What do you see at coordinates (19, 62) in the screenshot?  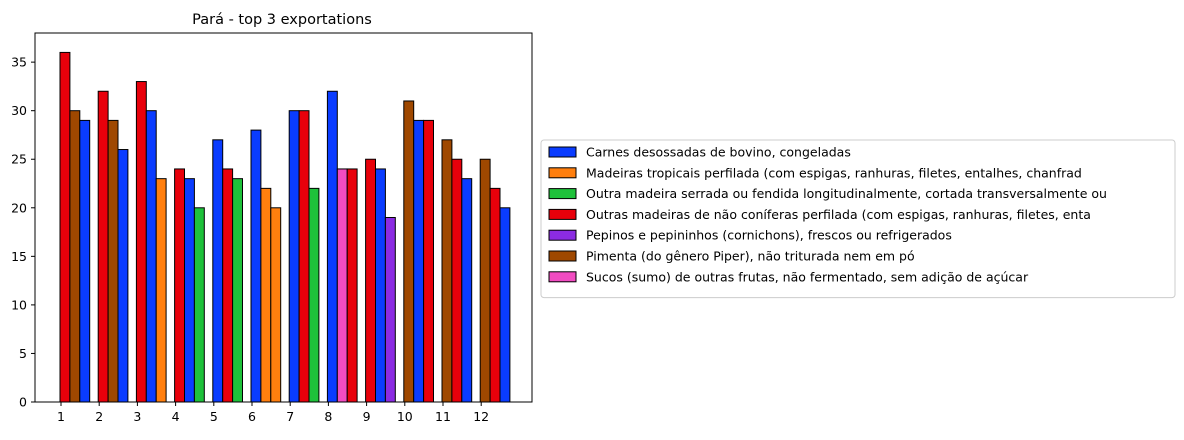 I see `y-tick-label: 35` at bounding box center [19, 62].